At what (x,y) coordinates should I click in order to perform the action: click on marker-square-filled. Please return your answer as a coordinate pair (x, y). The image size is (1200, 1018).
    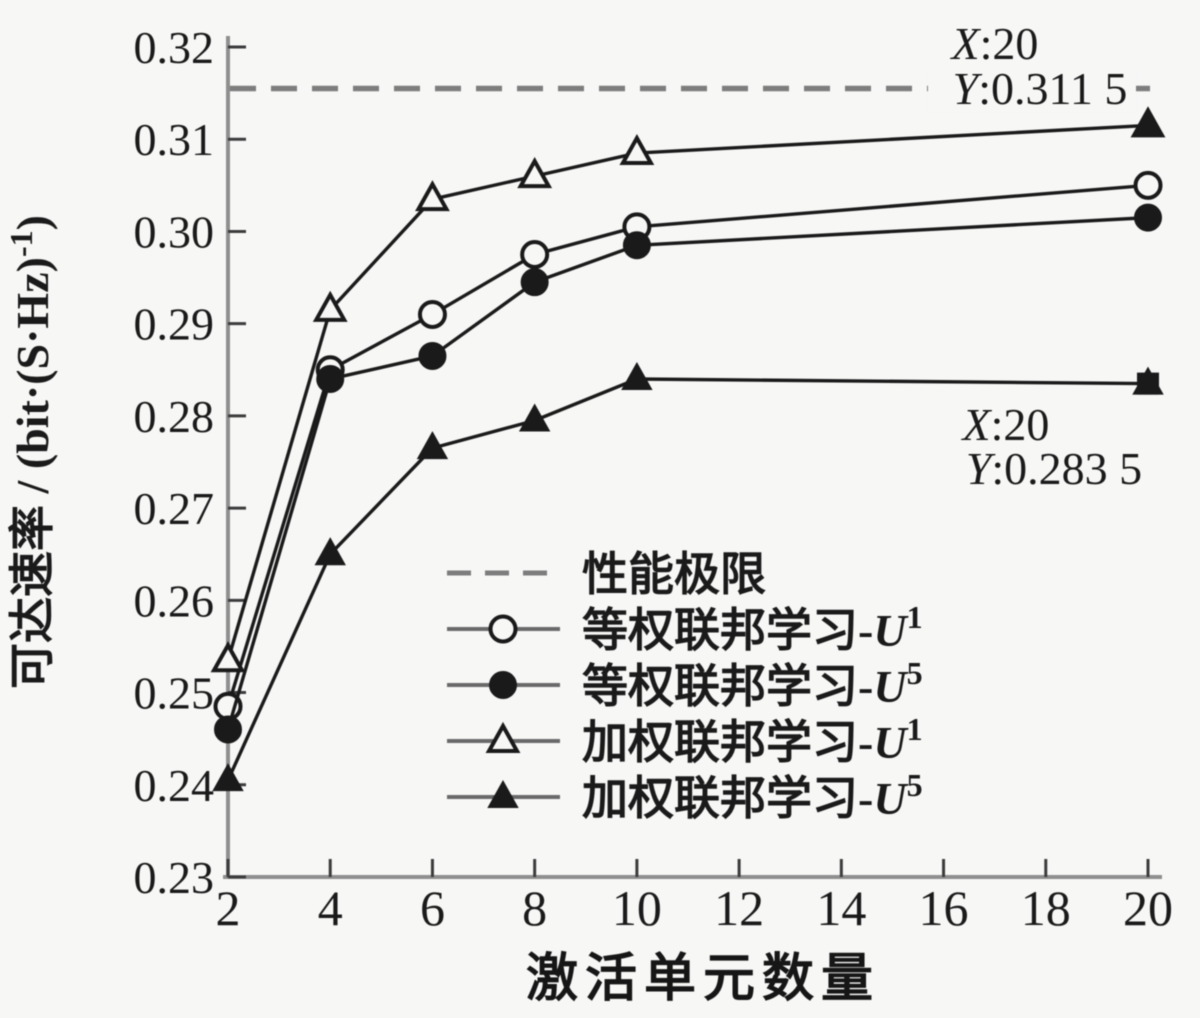
    Looking at the image, I should click on (1148, 383).